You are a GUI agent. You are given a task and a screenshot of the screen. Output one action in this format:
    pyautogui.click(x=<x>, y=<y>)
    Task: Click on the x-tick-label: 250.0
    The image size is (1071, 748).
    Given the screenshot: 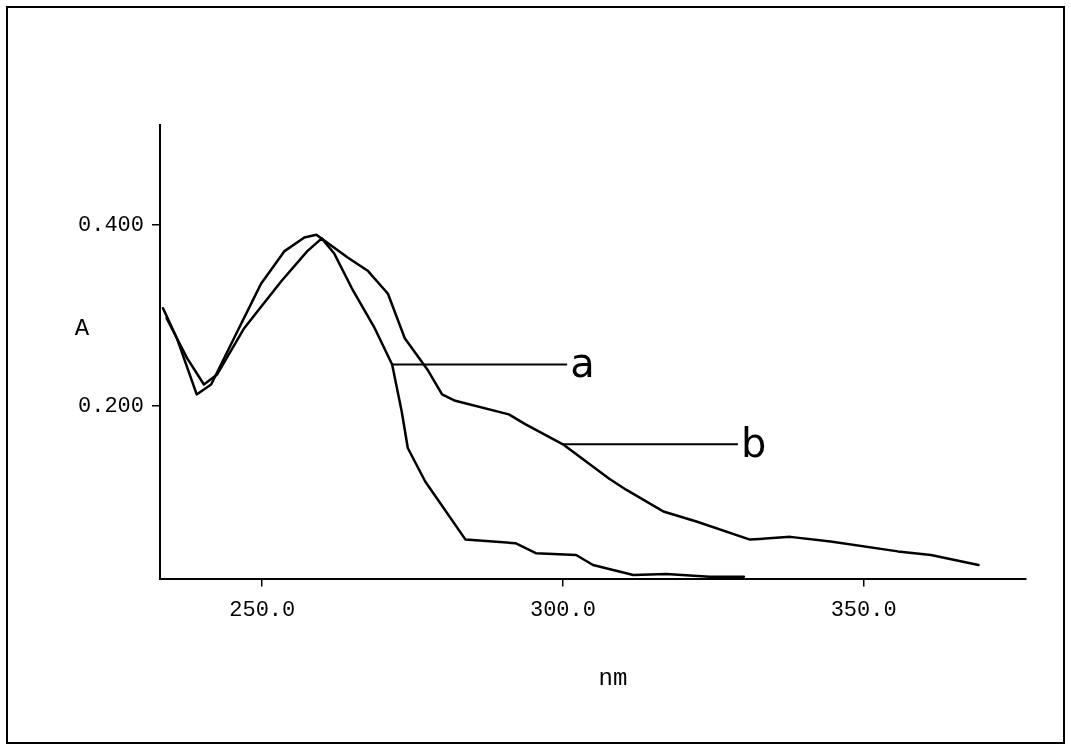 What is the action you would take?
    pyautogui.click(x=262, y=610)
    